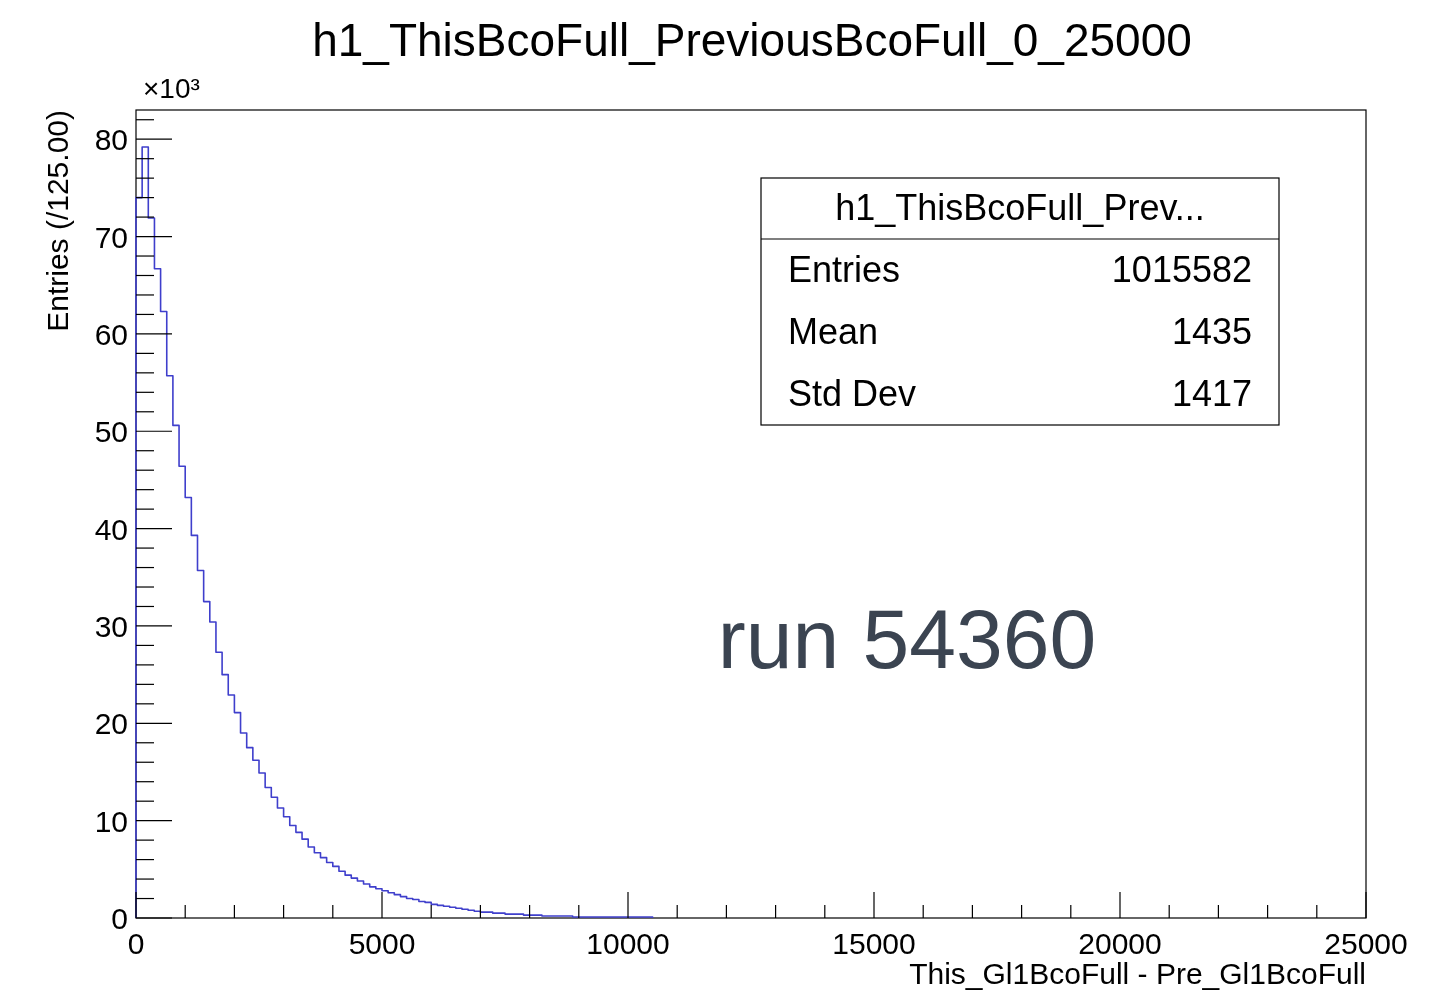  Describe the element at coordinates (111, 724) in the screenshot. I see `y-tick-label: 20` at that location.